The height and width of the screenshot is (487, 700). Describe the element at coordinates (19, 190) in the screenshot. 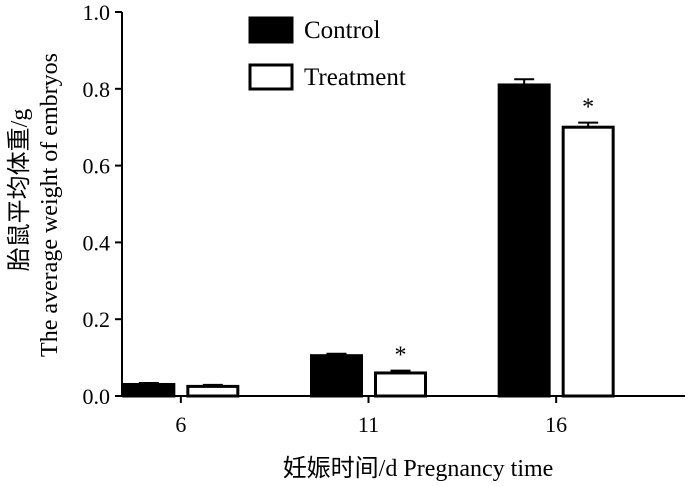

I see `y-axis-title-line1: 胎鼠平均体重/g` at that location.